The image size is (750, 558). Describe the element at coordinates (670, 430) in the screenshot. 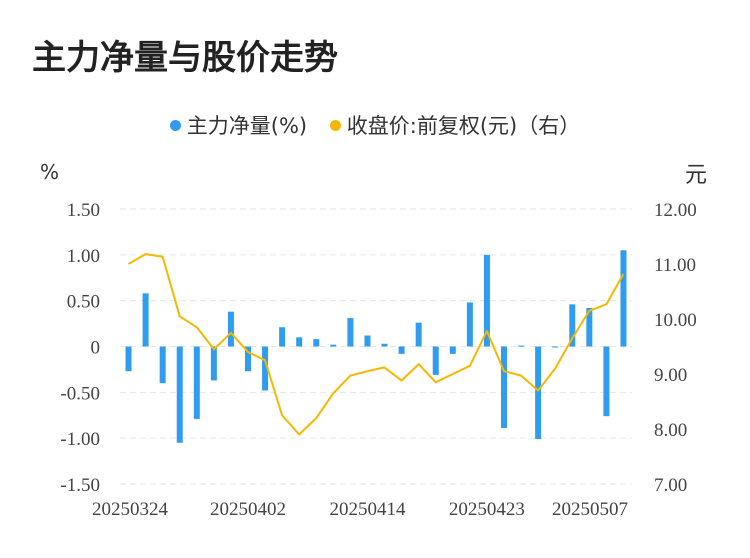

I see `right-tick-label: 8.00` at that location.